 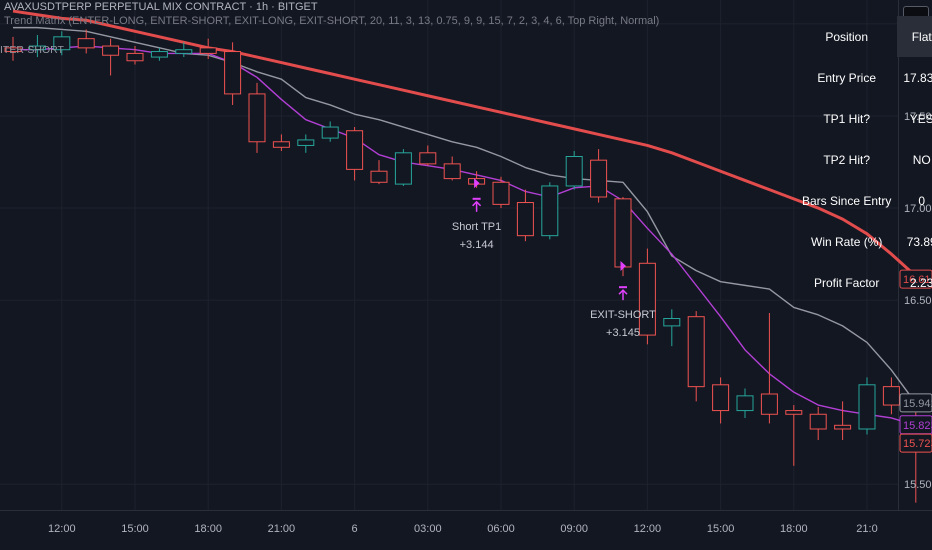 I want to click on price-label: 16.614, so click(x=915, y=279).